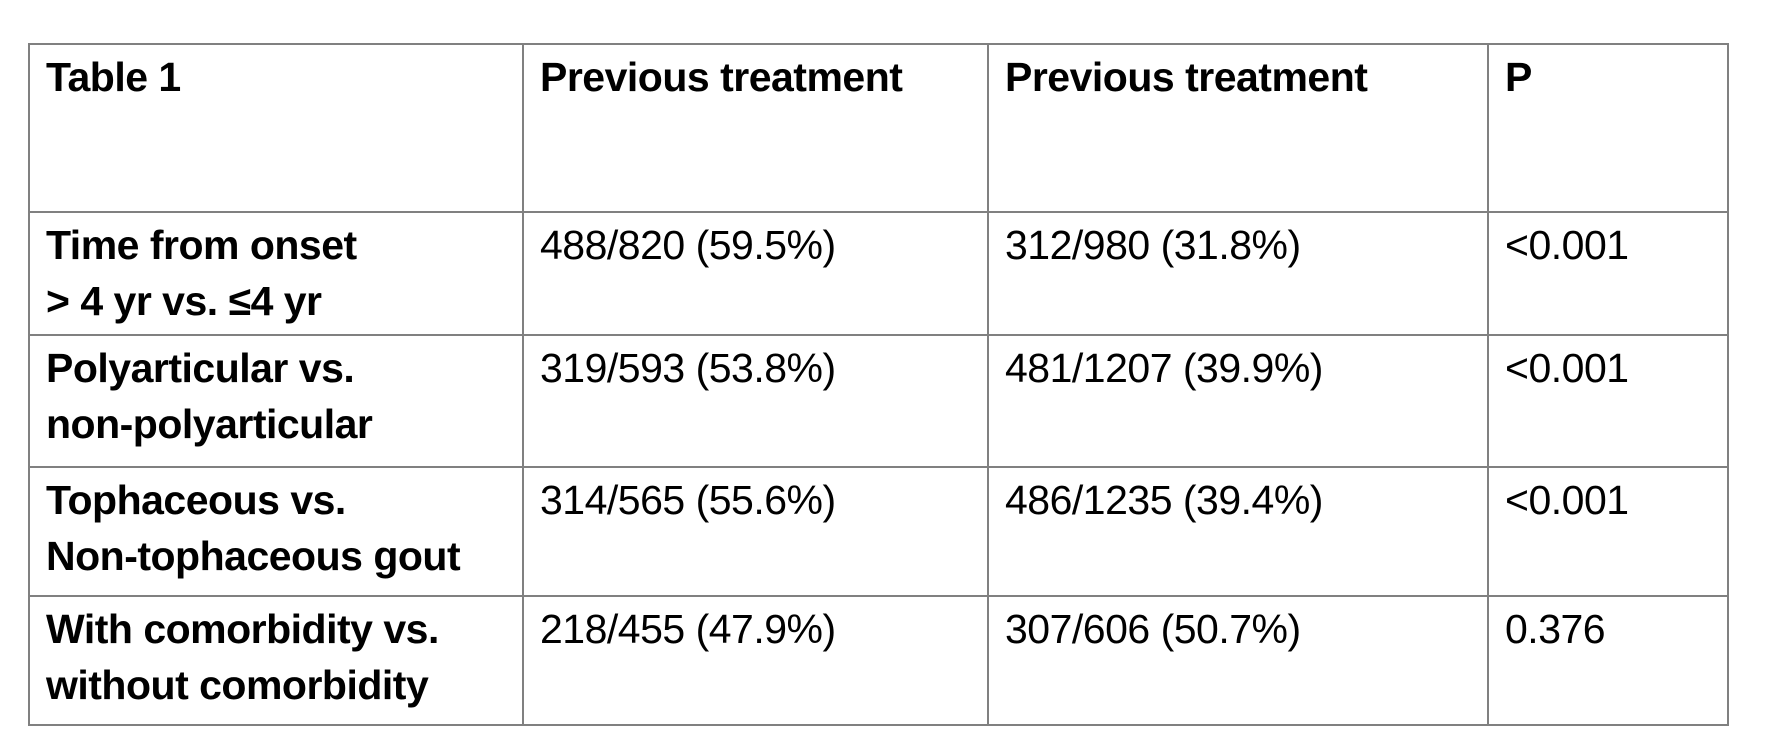 Image resolution: width=1780 pixels, height=750 pixels. I want to click on row-2-value-1: 314/565 (55.6%), so click(756, 532).